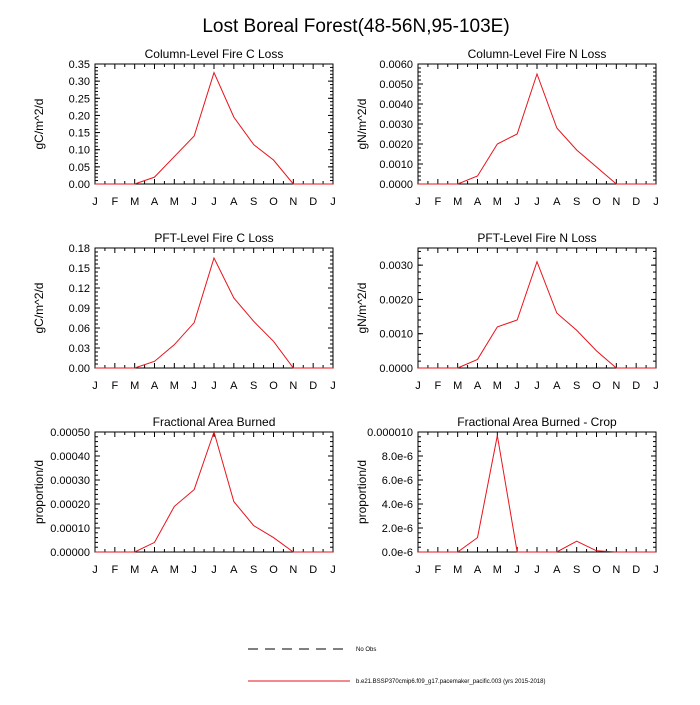 The height and width of the screenshot is (705, 700). Describe the element at coordinates (362, 124) in the screenshot. I see `y-axis-label: gN/m^2/d` at that location.